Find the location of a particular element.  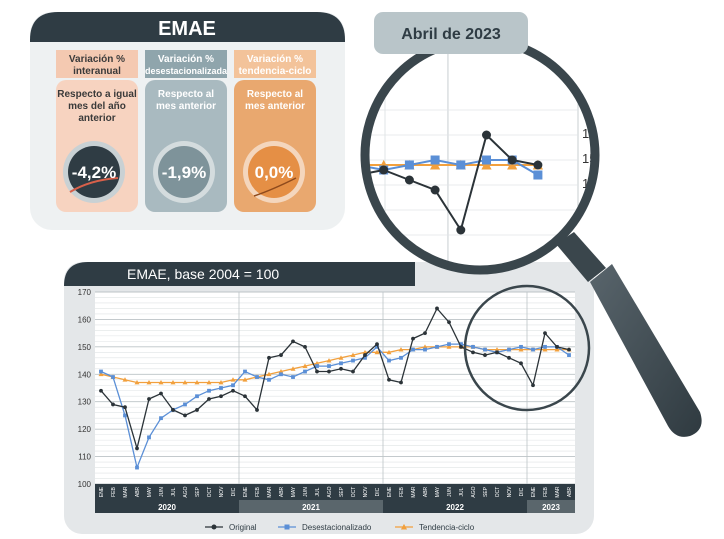

column-interanual-desc-2: mes del año is located at coordinates (97, 106).